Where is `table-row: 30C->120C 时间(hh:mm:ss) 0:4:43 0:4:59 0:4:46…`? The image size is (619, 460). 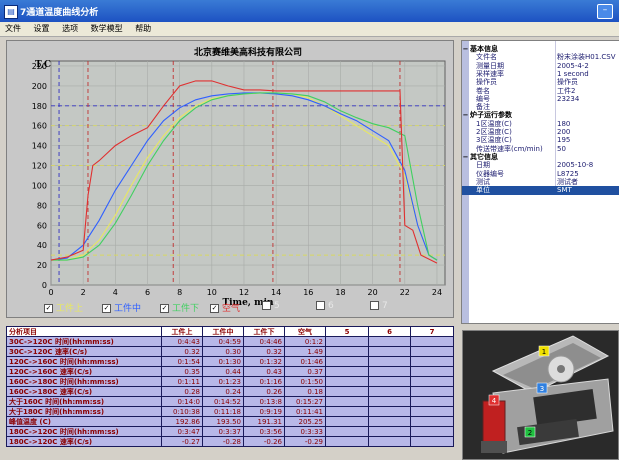
table-row: 30C->120C 时间(hh:mm:ss) 0:4:43 0:4:59 0:4:46… is located at coordinates (230, 341).